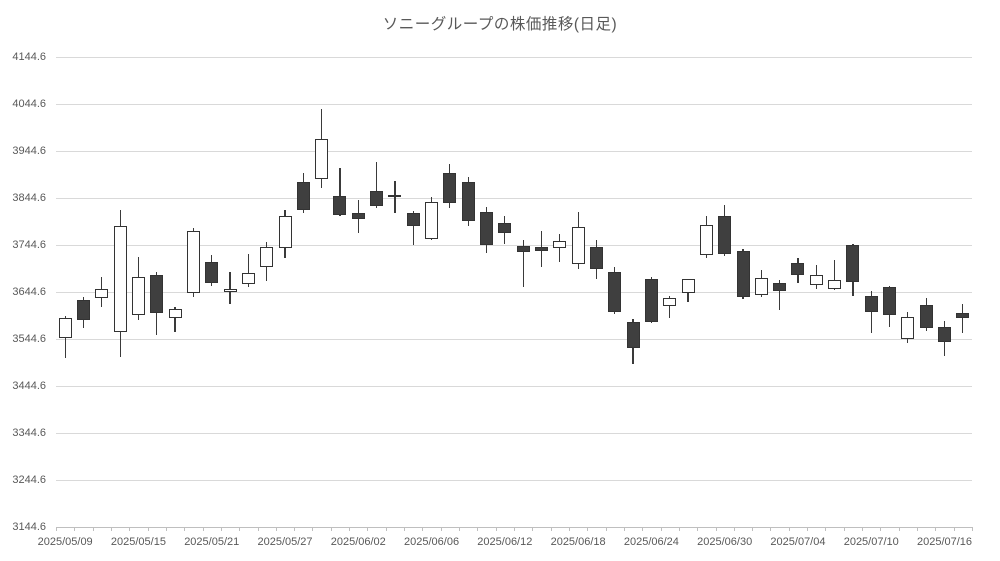  Describe the element at coordinates (29, 56) in the screenshot. I see `y-tick-label: 4144.6` at that location.